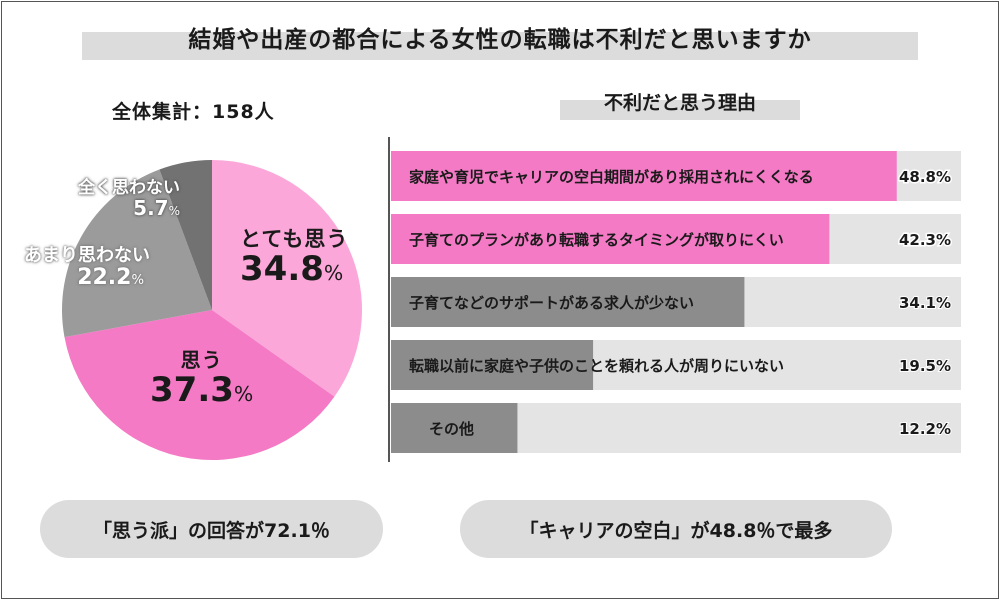 This screenshot has width=1000, height=600. Describe the element at coordinates (925, 429) in the screenshot. I see `bar-value-label: 12.2%` at that location.